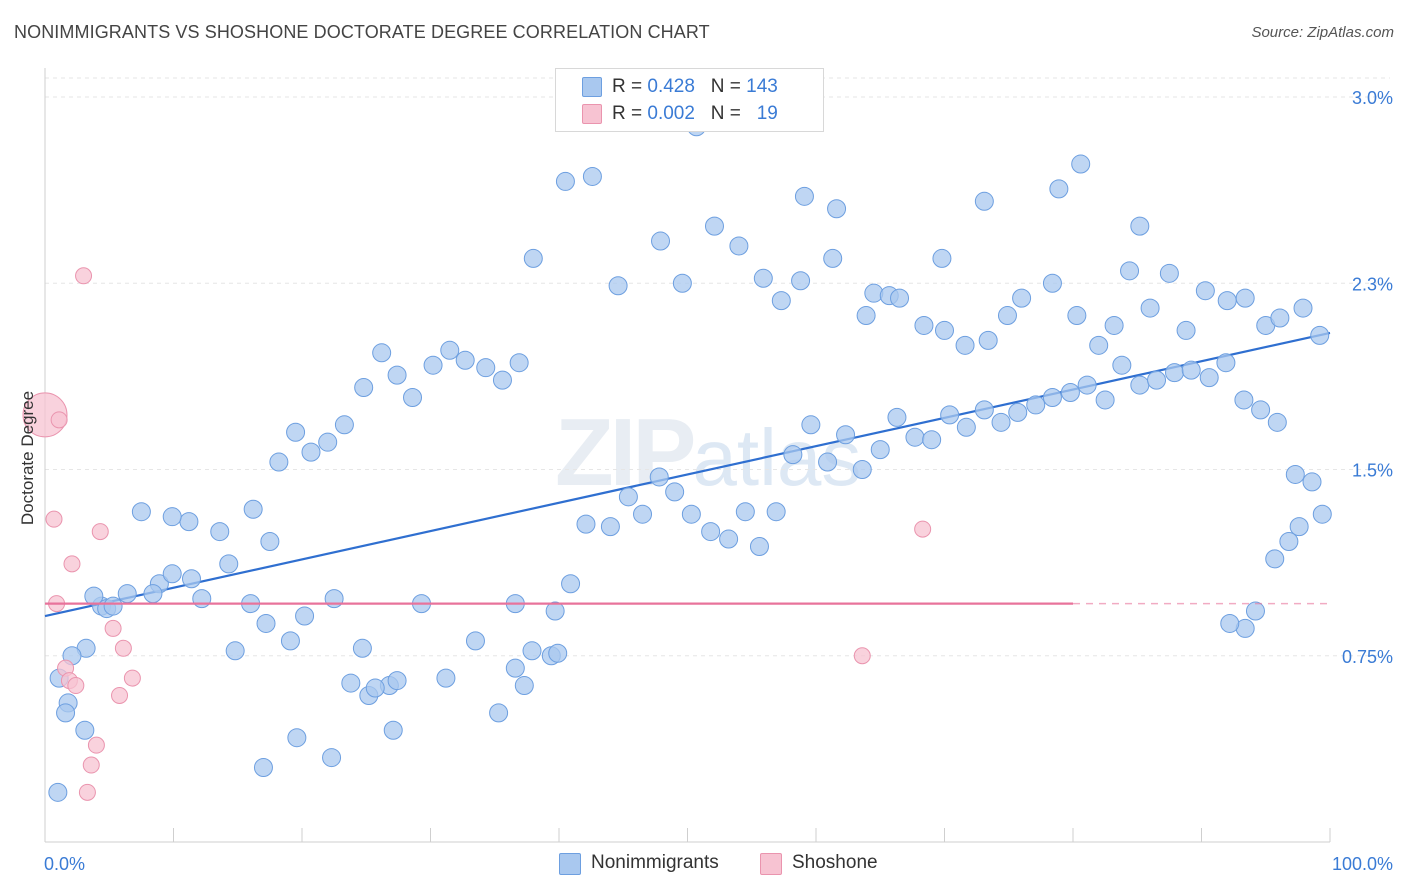 Image resolution: width=1406 pixels, height=892 pixels. I want to click on legend-n-value: 19, so click(767, 113).